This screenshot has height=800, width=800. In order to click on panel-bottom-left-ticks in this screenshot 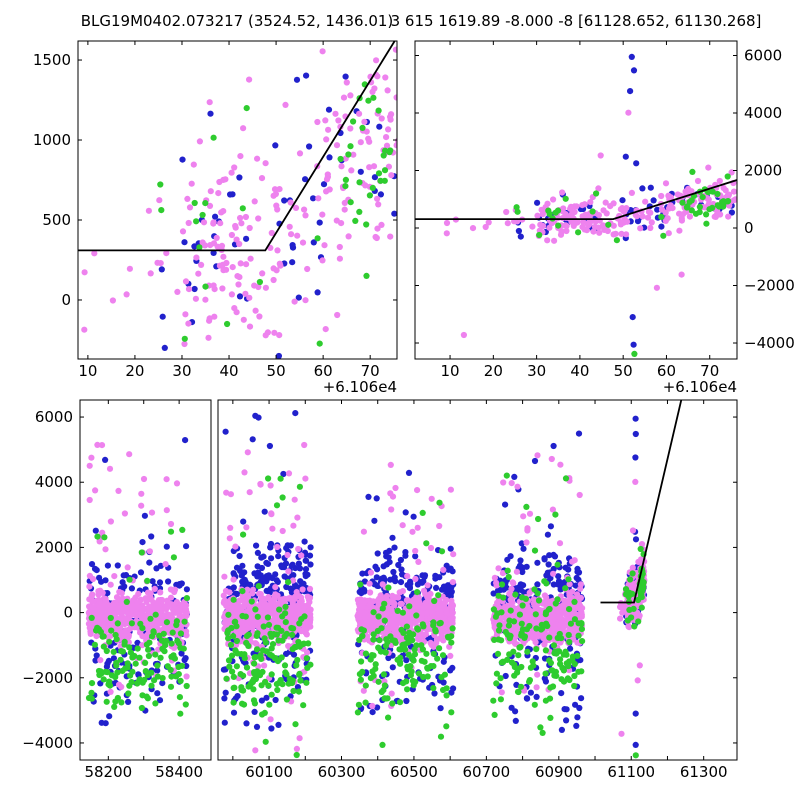, I will do `click(130, 580)`.